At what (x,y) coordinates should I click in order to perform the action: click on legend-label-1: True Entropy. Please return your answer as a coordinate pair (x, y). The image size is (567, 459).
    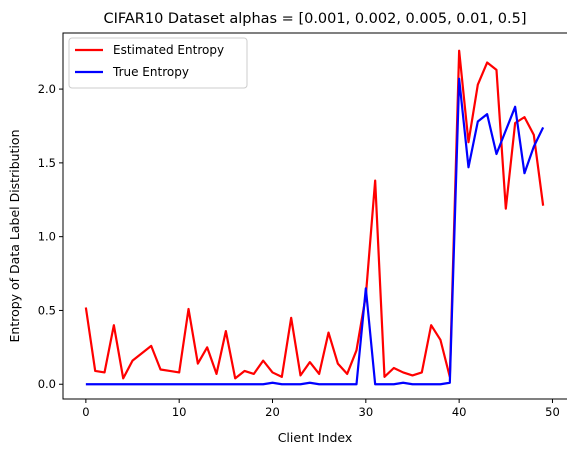
    Looking at the image, I should click on (150, 72).